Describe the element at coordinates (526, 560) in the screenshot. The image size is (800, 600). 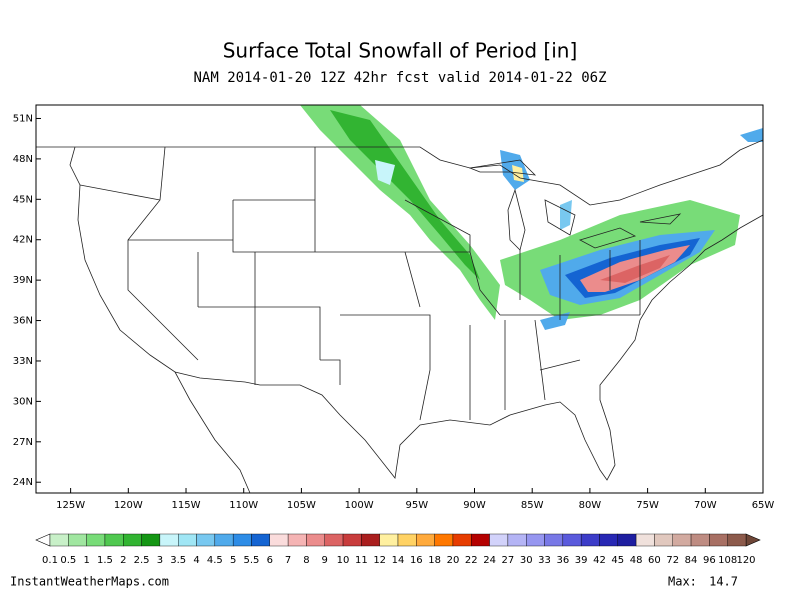
I see `colorbar-label: 30` at that location.